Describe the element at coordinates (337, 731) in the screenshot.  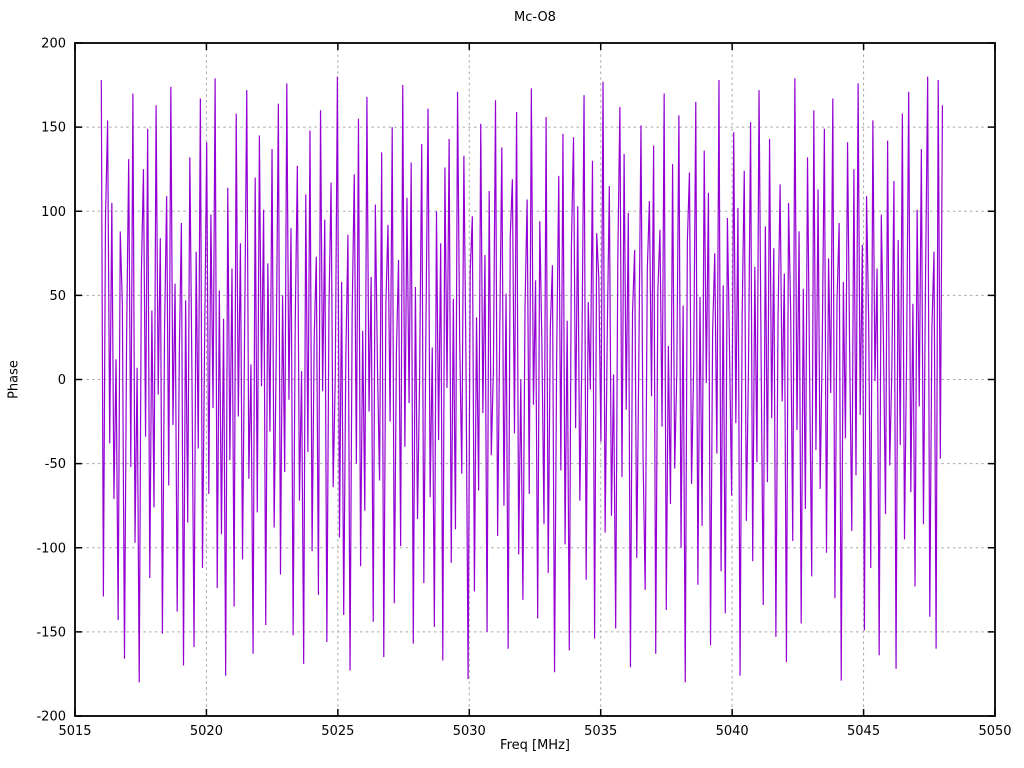
I see `x-tick-label: 5025` at that location.